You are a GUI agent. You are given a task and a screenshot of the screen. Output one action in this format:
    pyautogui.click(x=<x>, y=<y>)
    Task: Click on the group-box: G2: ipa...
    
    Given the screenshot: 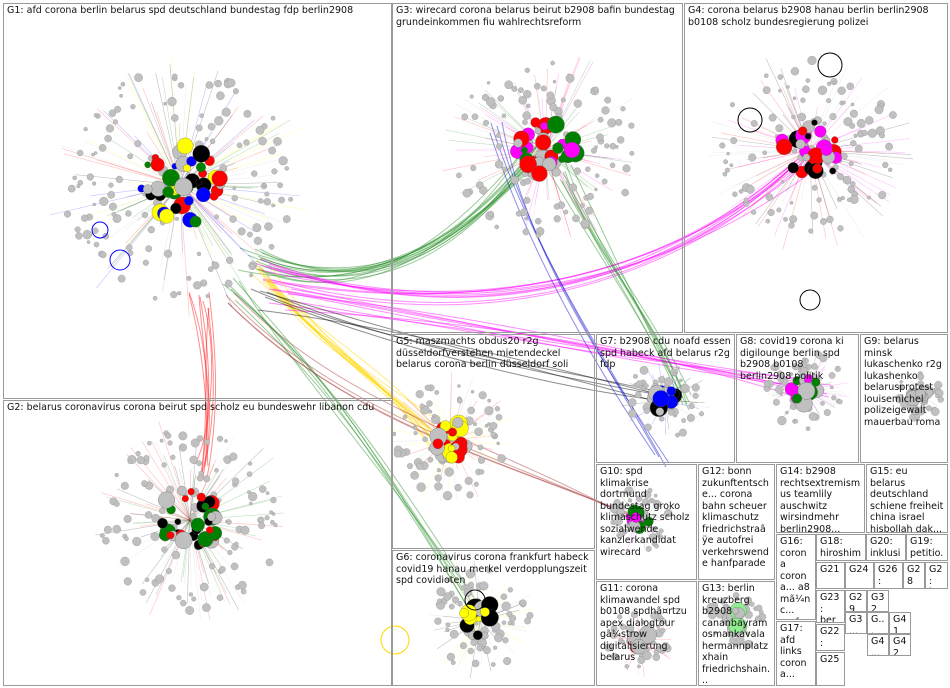 What is the action you would take?
    pyautogui.click(x=936, y=575)
    